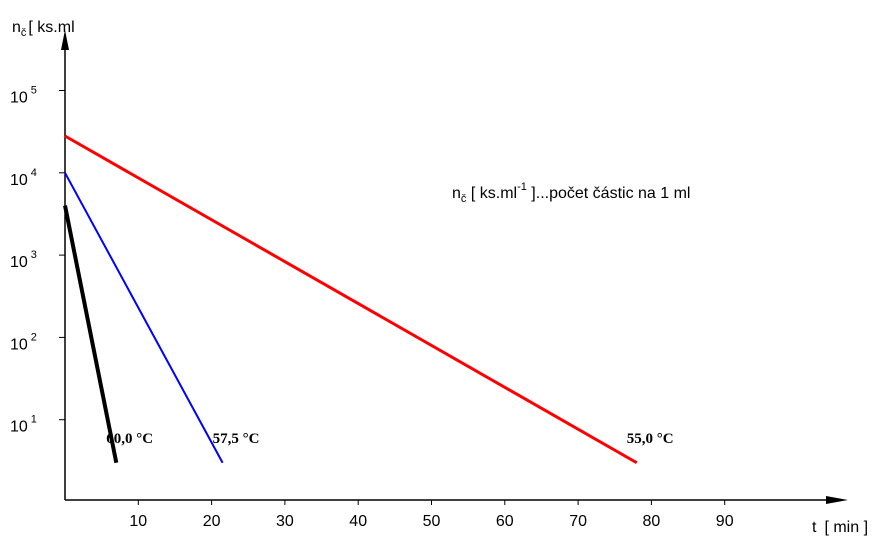 The image size is (896, 539). I want to click on x-ticks: 10 20 30 40 50 60 70 80 90, so click(431, 515).